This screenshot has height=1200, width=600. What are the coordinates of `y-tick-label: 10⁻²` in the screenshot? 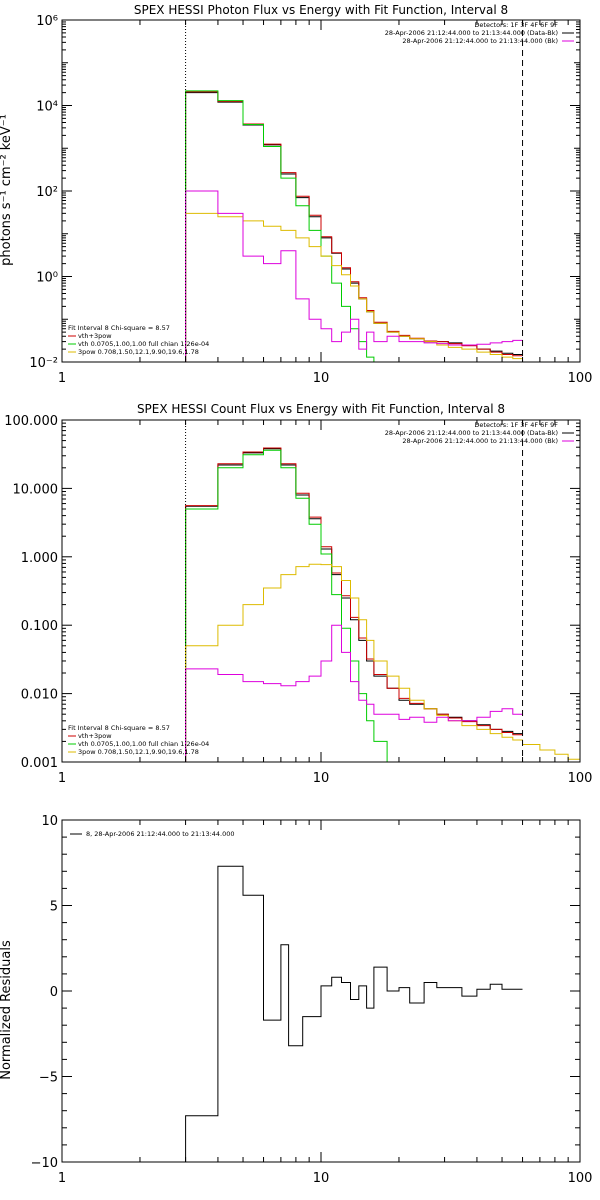 It's located at (43, 363).